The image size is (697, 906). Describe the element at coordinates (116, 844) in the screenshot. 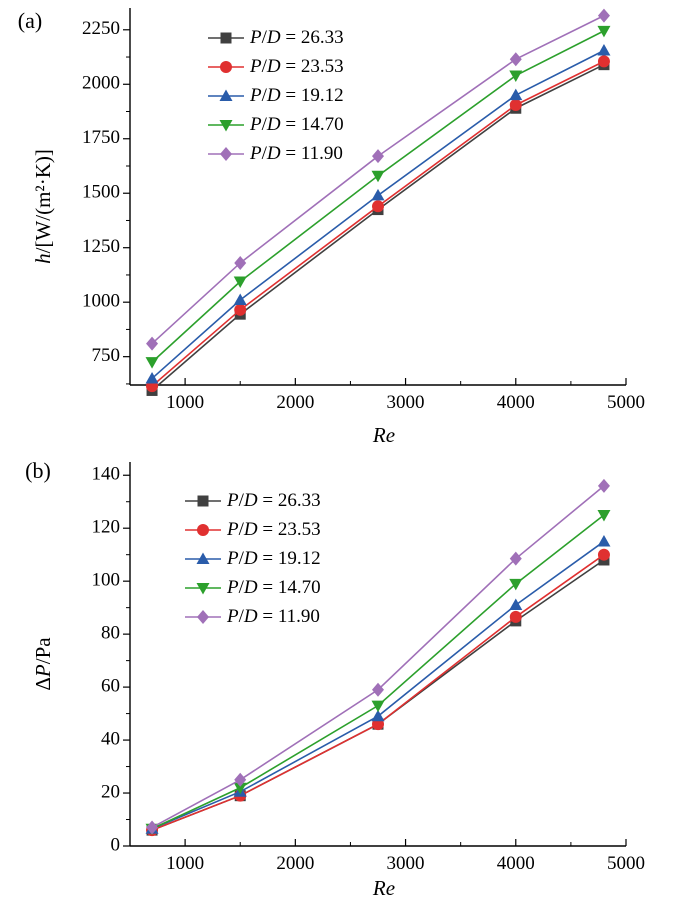

I see `y-tick-label: 0` at that location.